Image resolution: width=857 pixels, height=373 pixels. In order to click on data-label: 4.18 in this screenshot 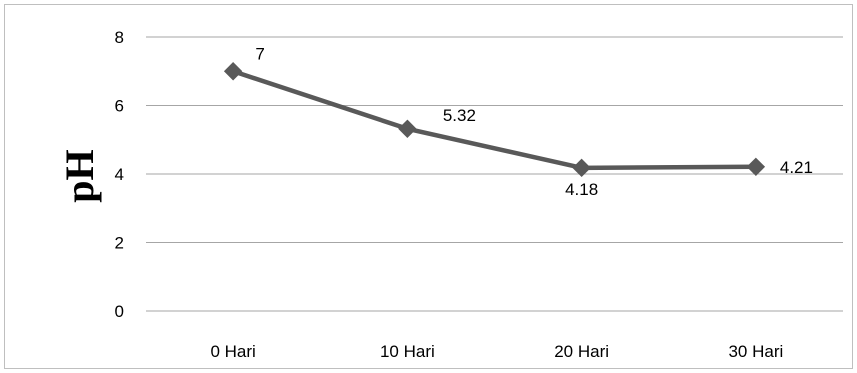, I will do `click(581, 189)`.